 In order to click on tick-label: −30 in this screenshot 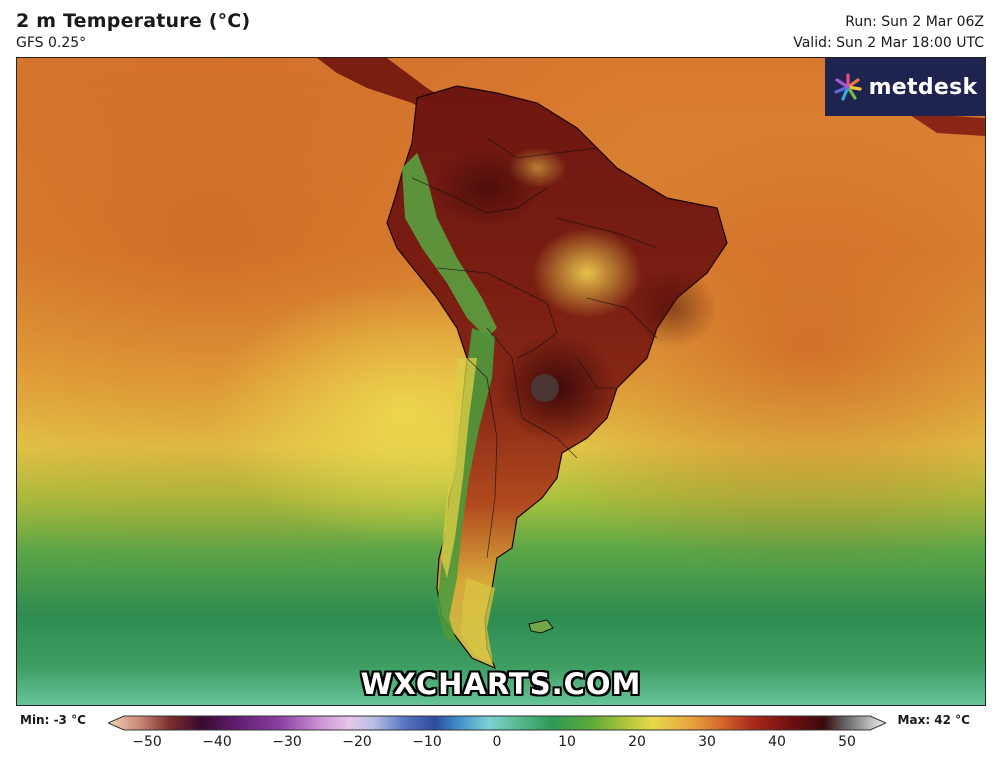, I will do `click(287, 742)`.